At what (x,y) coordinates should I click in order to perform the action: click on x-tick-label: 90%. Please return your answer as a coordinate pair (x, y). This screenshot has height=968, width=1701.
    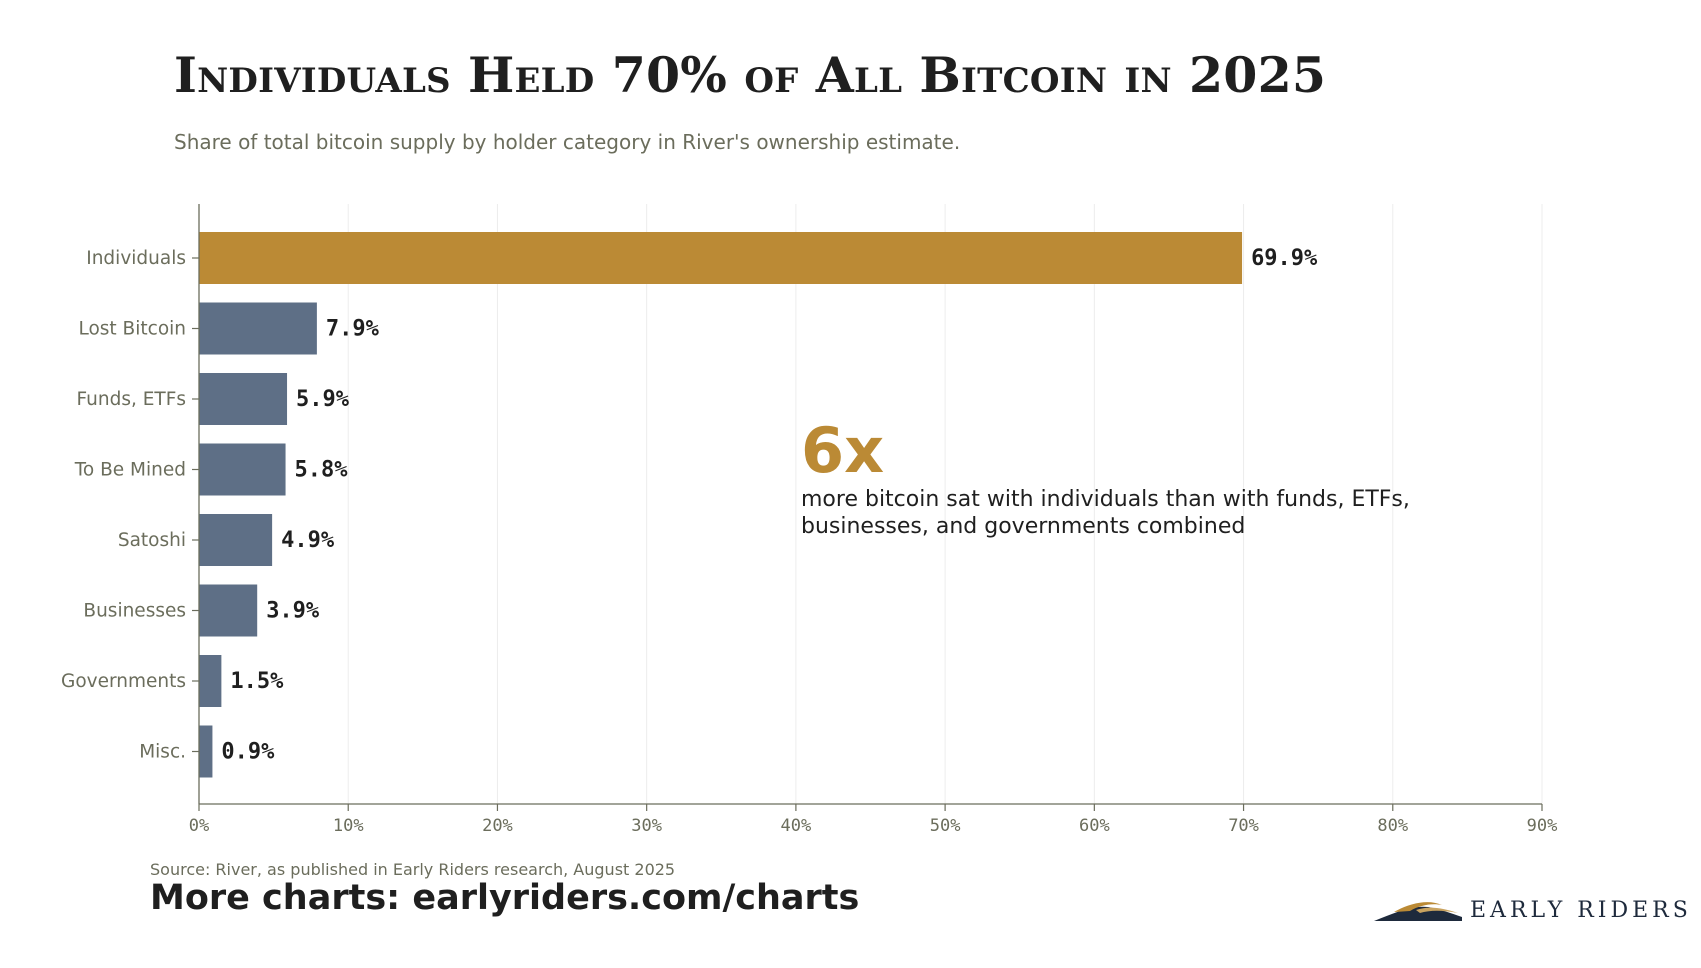
    Looking at the image, I should click on (1542, 826).